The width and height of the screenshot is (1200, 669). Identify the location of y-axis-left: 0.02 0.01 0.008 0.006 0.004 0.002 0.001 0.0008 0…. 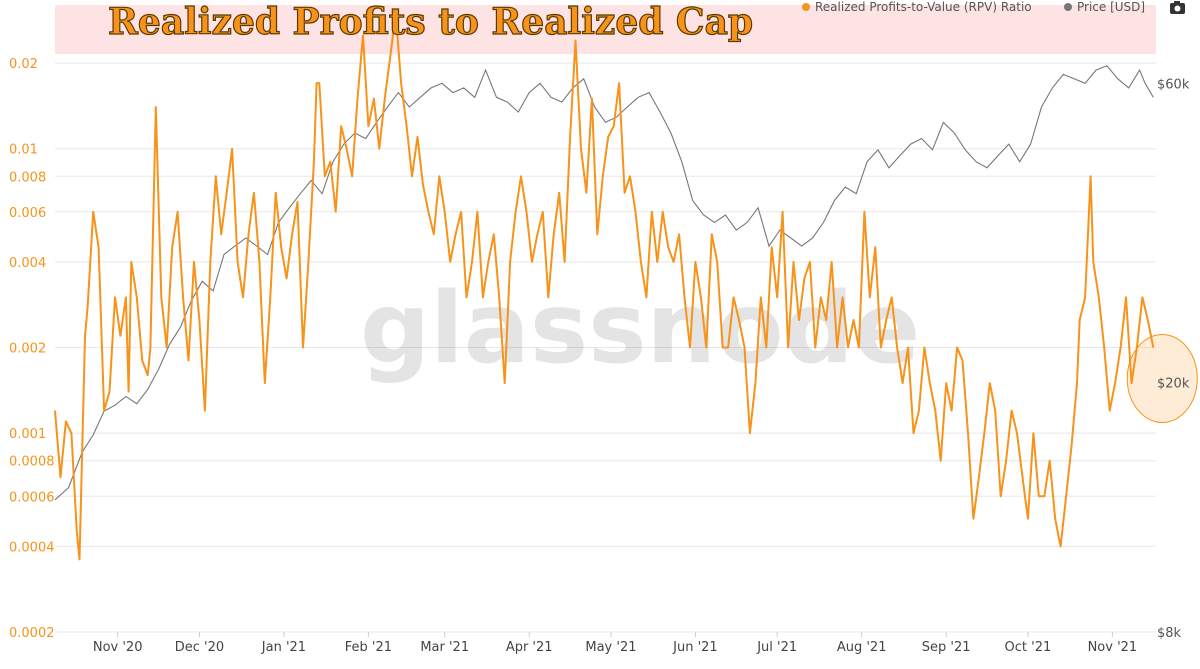
(32, 349).